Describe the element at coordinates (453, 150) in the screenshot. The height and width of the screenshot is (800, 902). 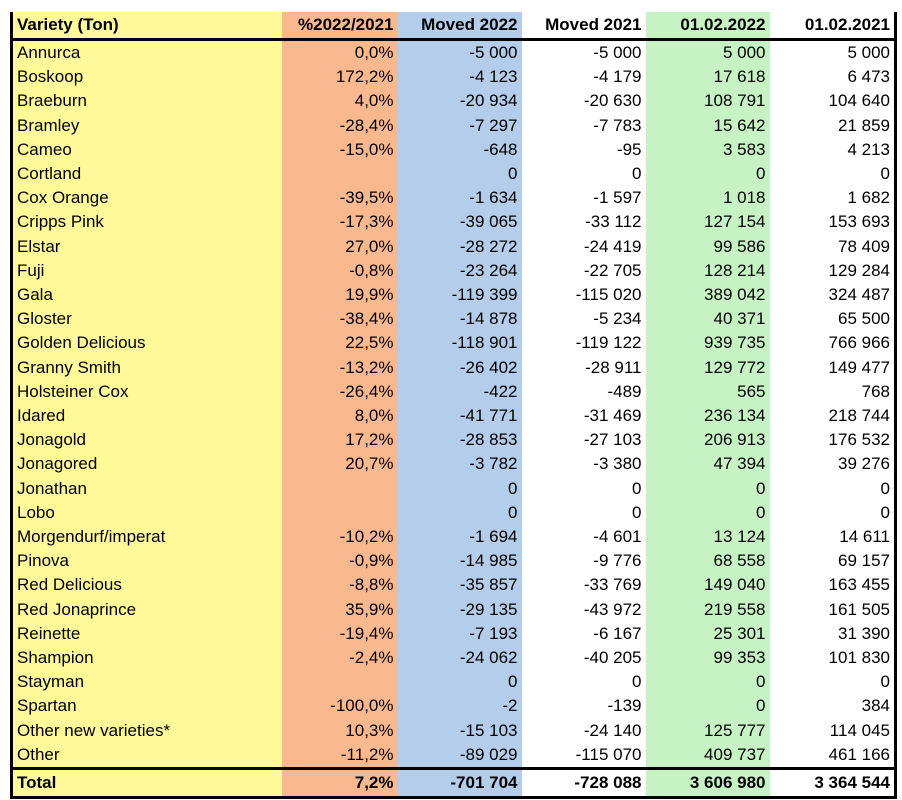
I see `table-row: Cameo -15,0% -648 -95 3 583 4 213` at that location.